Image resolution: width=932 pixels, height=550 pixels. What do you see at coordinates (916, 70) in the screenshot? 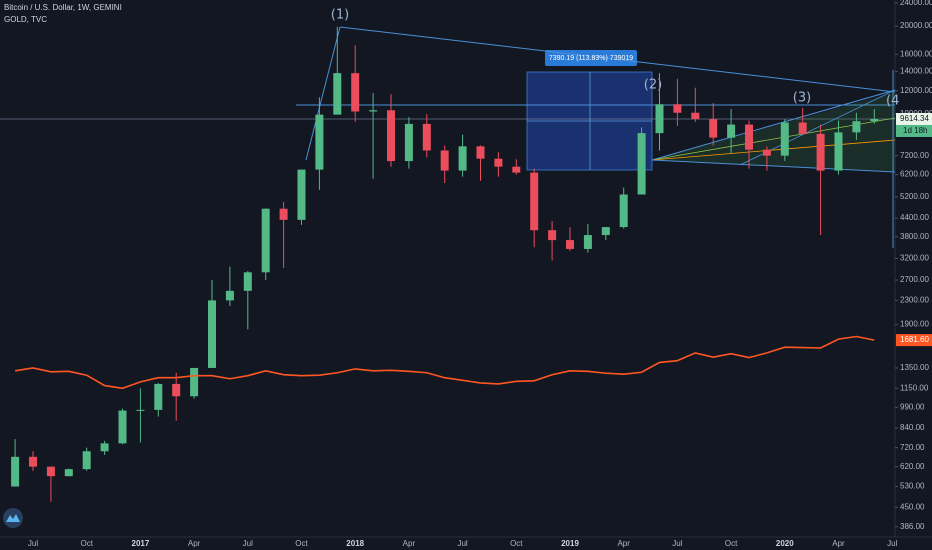
I see `y-tick-label: 14000.00` at bounding box center [916, 70].